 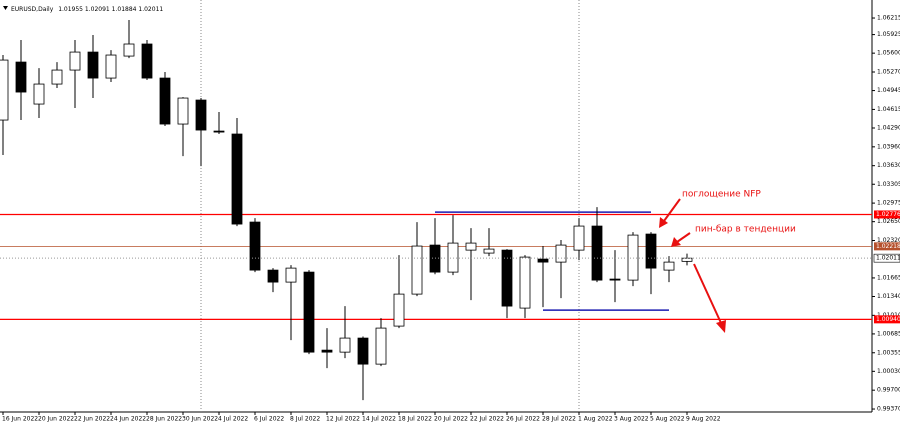 What do you see at coordinates (721, 195) in the screenshot?
I see `annotation: поглощение NFP` at bounding box center [721, 195].